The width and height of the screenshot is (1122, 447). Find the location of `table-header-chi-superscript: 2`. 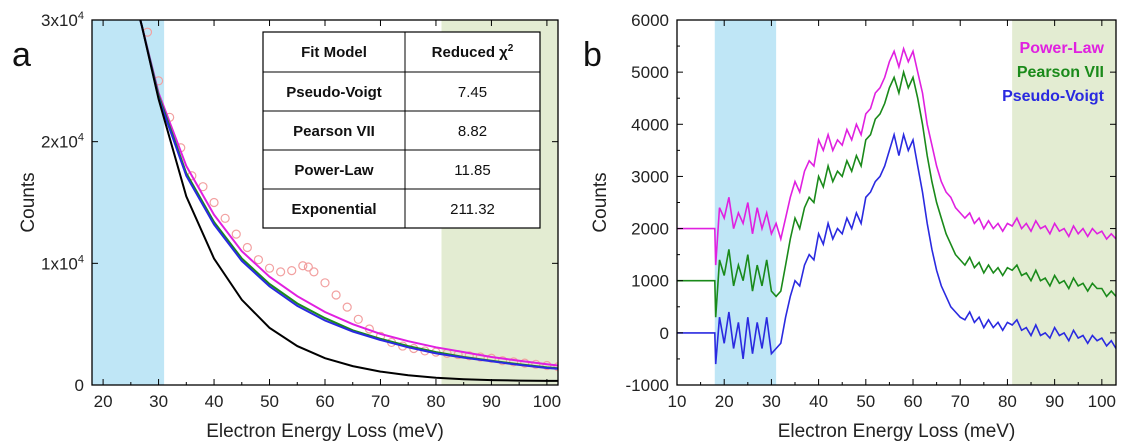

table-header-chi-superscript: 2 is located at coordinates (511, 48).